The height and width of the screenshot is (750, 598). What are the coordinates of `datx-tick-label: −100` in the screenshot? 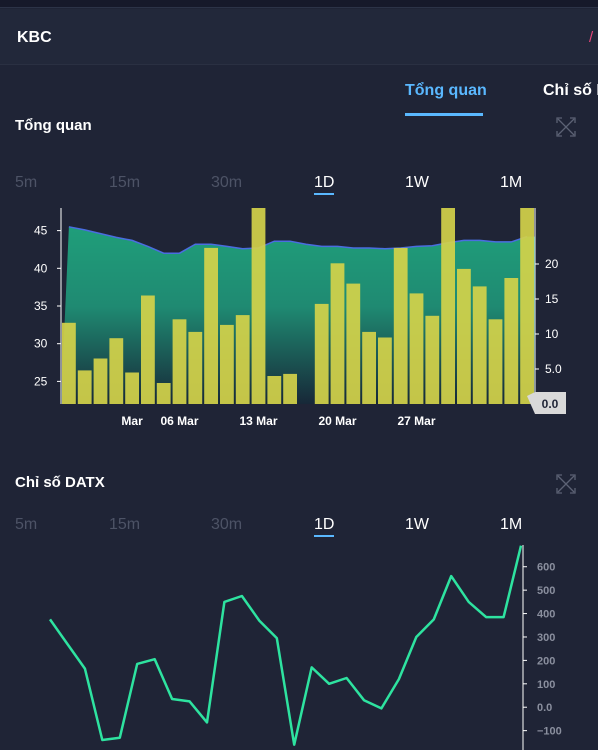 It's located at (549, 732).